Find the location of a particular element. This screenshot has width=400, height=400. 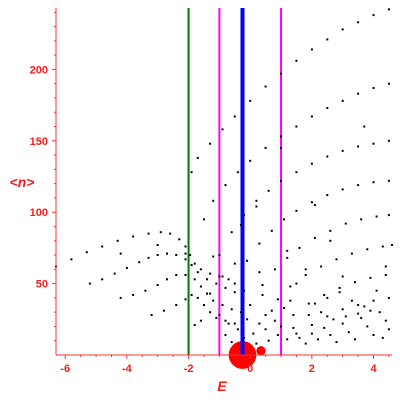

y-tick-label-0: 50 is located at coordinates (42, 285).